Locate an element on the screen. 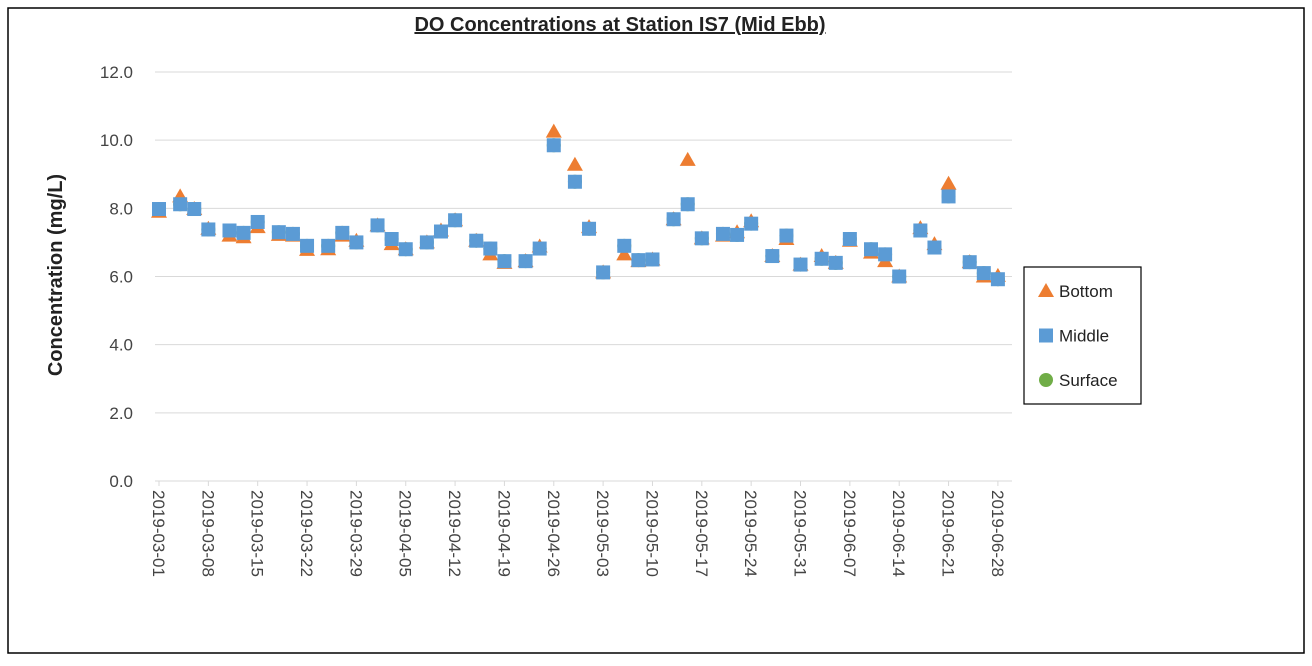  y-tick-label: 0.0 is located at coordinates (121, 481).